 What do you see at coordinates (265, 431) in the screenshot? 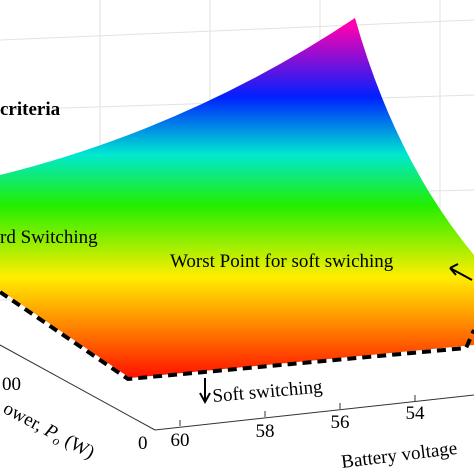
I see `x-tick-label: 58` at bounding box center [265, 431].